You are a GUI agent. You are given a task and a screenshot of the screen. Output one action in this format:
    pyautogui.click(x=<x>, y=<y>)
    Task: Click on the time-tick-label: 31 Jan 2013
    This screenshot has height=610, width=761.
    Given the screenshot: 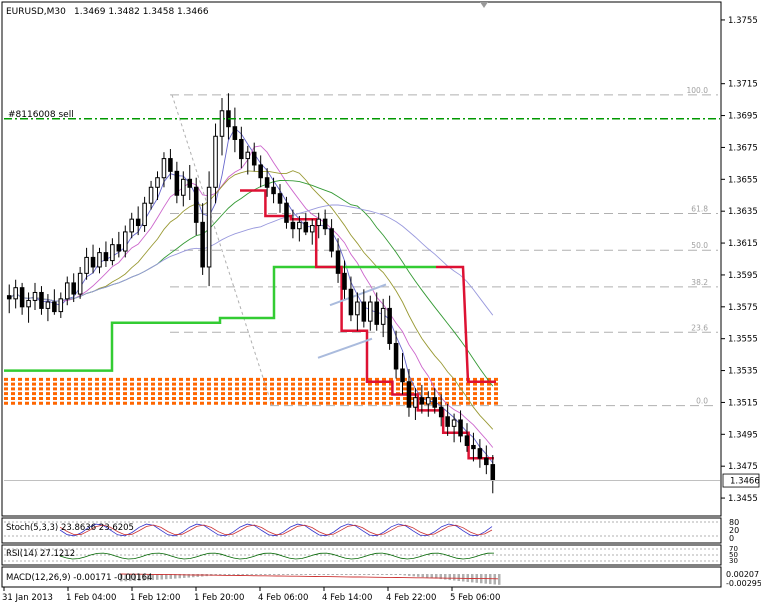 What is the action you would take?
    pyautogui.click(x=27, y=598)
    